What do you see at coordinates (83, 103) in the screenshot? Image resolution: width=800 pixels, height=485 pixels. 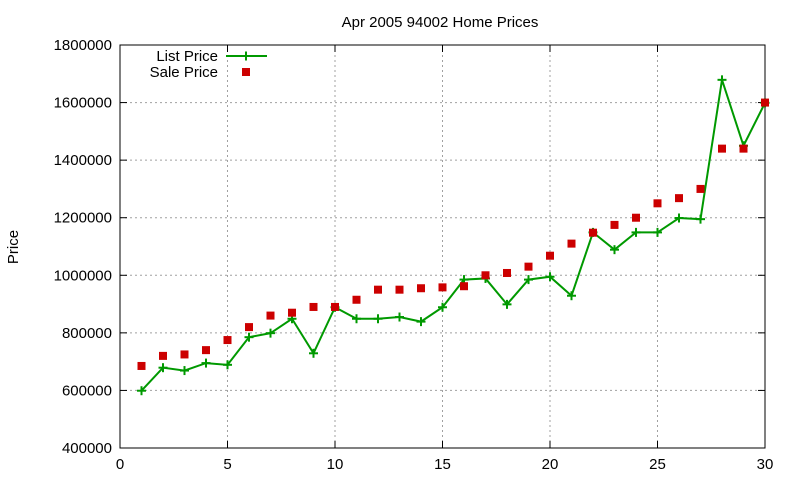 I see `y-tick-label: 1600000` at bounding box center [83, 103].